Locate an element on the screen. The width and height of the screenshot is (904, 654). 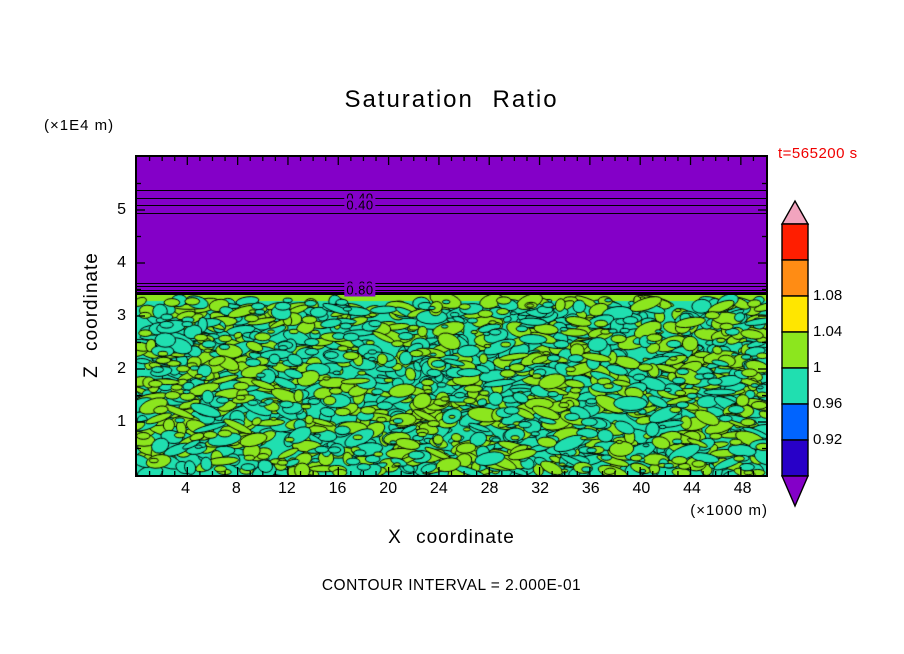
y-tick-label: 4 is located at coordinates (121, 262).